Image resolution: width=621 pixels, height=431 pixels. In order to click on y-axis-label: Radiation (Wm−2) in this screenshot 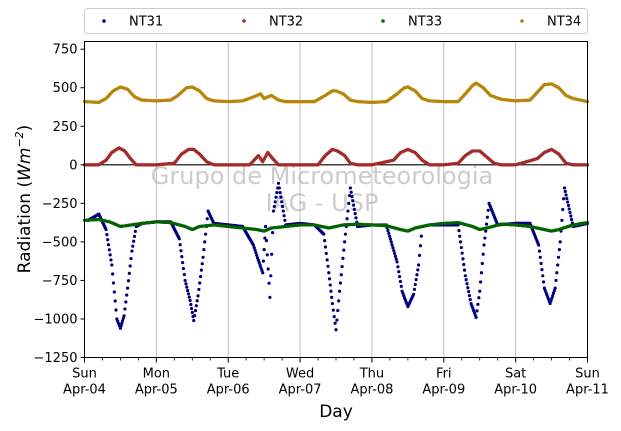, I will do `click(24, 199)`.